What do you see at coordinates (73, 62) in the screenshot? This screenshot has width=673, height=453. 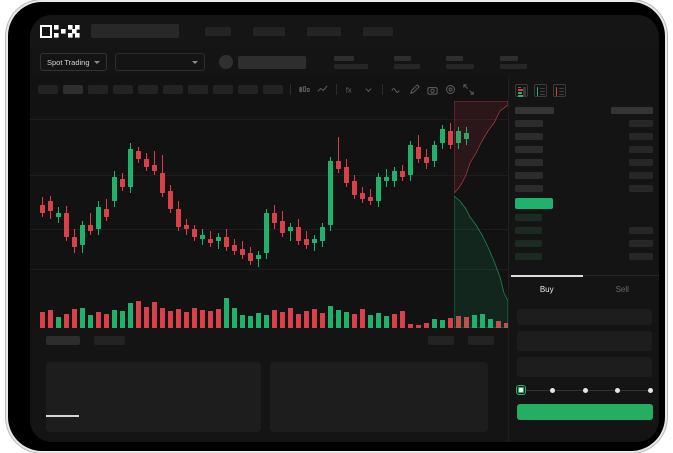 I see `spot-trading-dropdown: Spot Trading` at bounding box center [73, 62].